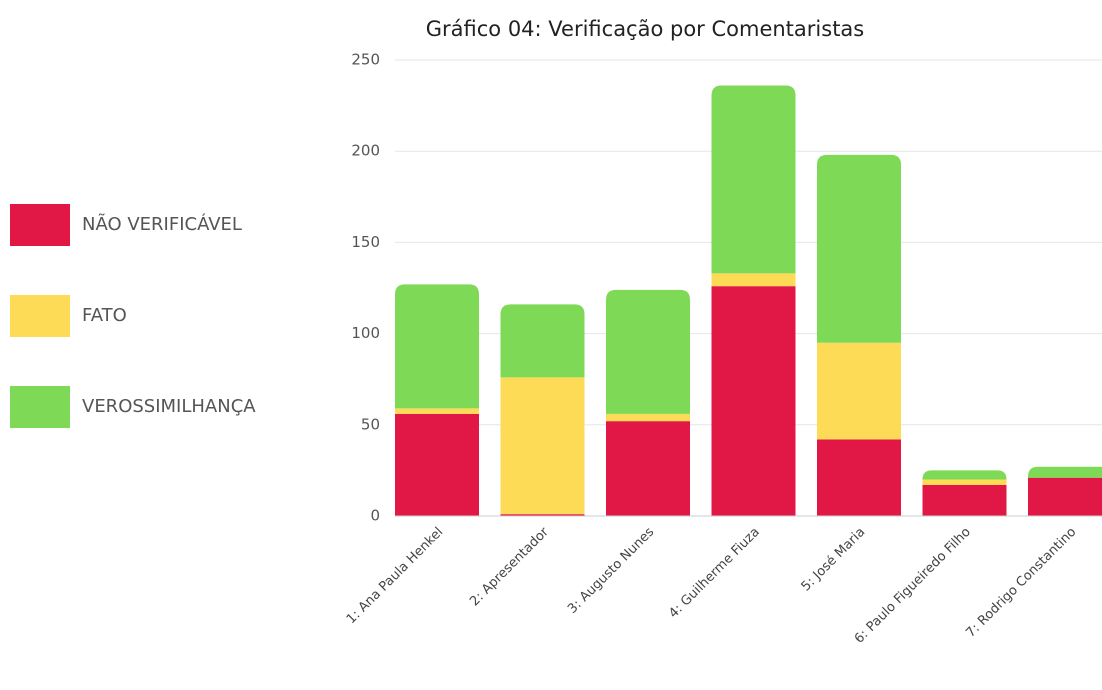 This screenshot has height=690, width=1102. I want to click on x-tick-label: 3: Augusto Nunes, so click(611, 571).